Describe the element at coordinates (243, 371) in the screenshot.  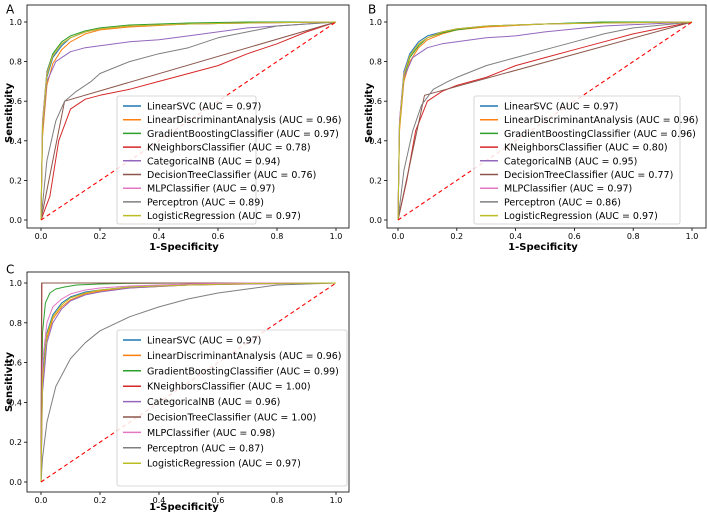
I see `legend-entry-label: GradientBoostingClassifier (AUC = 0.99)` at that location.